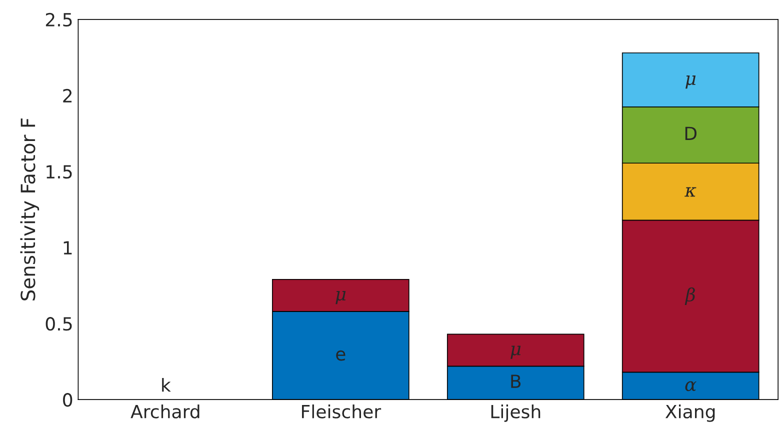 The width and height of the screenshot is (782, 432). Describe the element at coordinates (59, 324) in the screenshot. I see `y-tick-label: 0.5` at that location.